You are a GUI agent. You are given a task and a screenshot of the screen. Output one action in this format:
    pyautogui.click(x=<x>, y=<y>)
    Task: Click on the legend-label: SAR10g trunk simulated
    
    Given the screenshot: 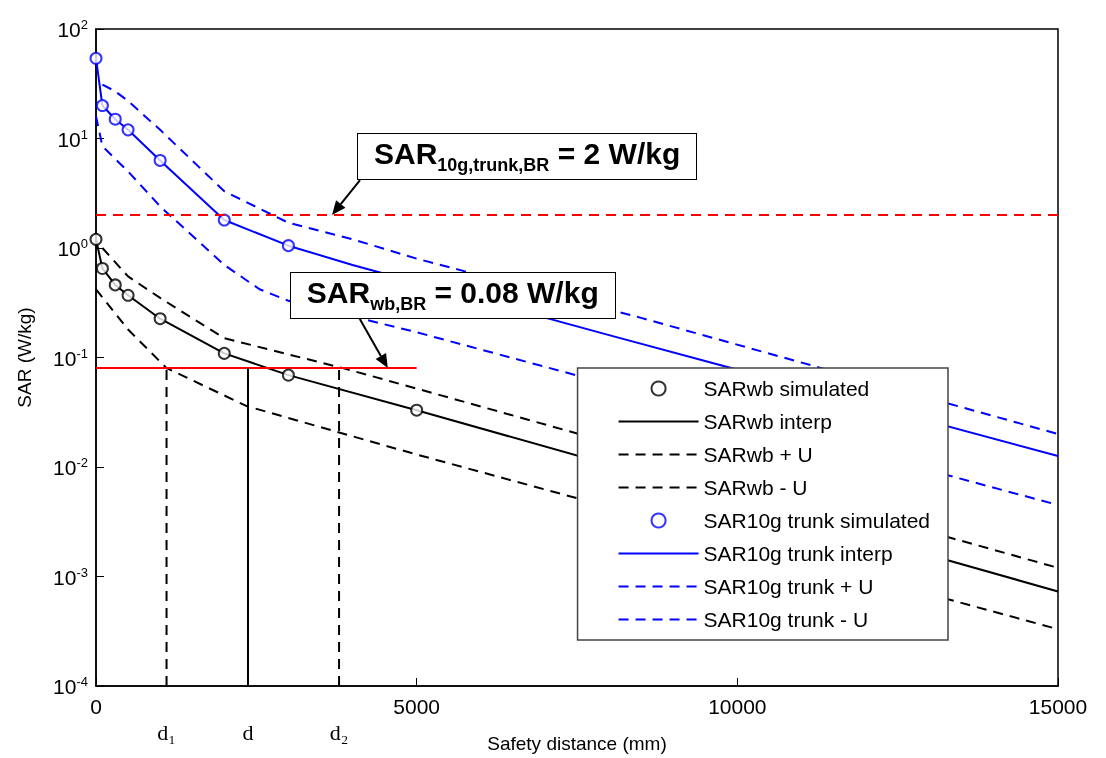 What is the action you would take?
    pyautogui.click(x=817, y=520)
    